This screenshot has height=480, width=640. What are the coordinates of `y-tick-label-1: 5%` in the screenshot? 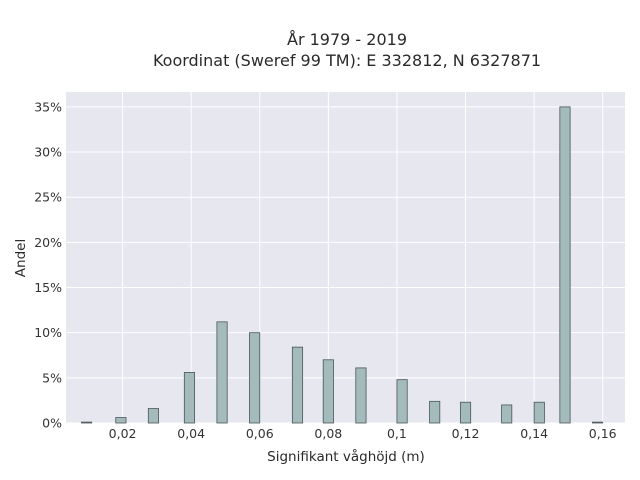 It's located at (52, 377).